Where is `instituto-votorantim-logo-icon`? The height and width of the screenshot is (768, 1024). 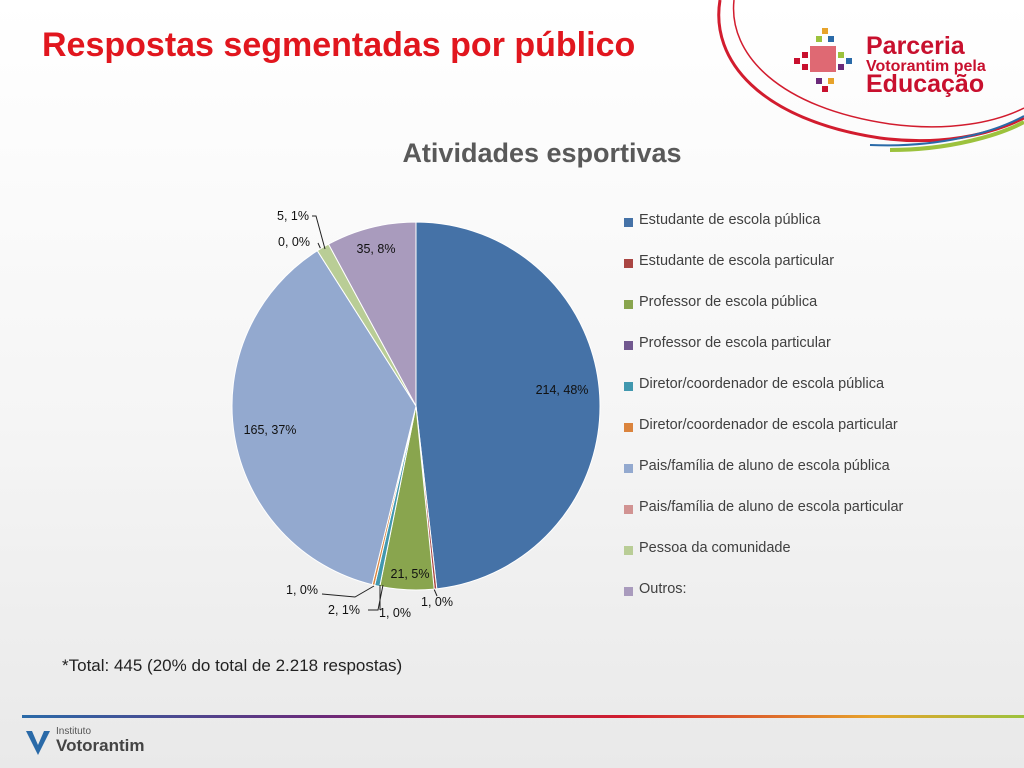 instituto-votorantim-logo-icon is located at coordinates (38, 743).